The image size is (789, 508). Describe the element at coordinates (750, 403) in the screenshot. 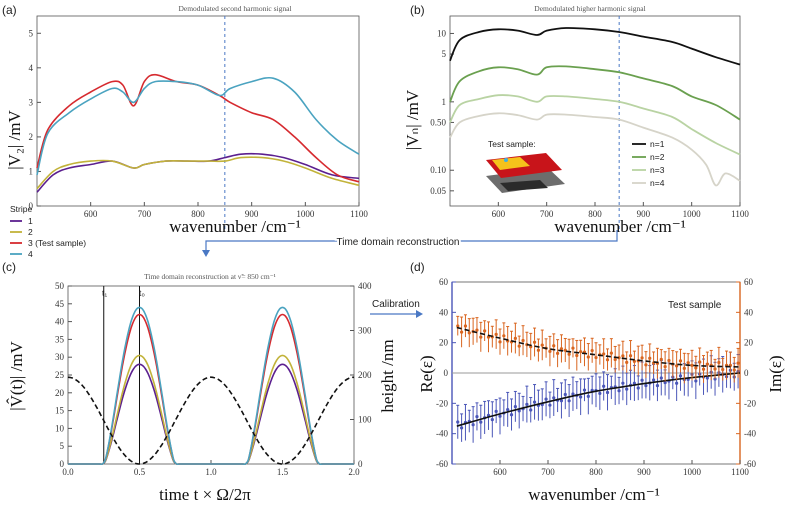

I see `chart-d-y2tick-label: -20` at that location.